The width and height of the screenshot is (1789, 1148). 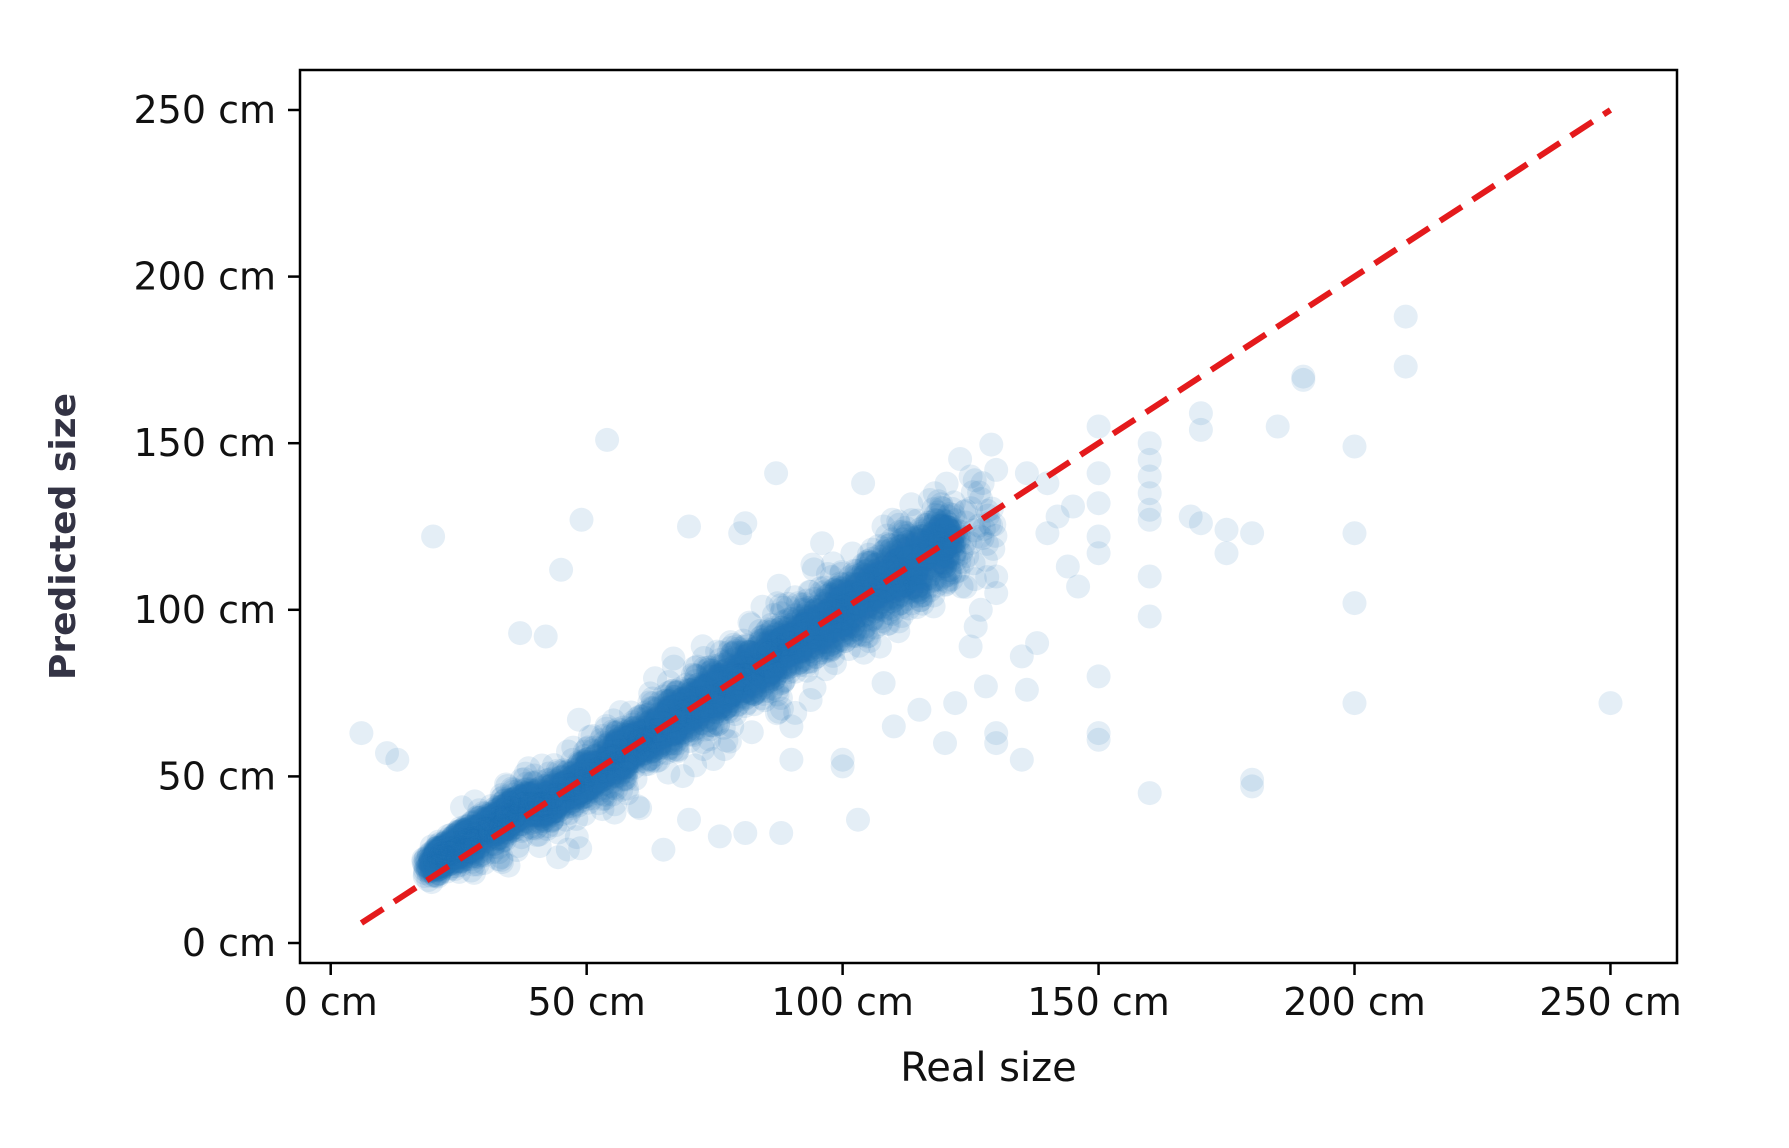 What do you see at coordinates (204, 443) in the screenshot?
I see `y-tick-label: 150 cm` at bounding box center [204, 443].